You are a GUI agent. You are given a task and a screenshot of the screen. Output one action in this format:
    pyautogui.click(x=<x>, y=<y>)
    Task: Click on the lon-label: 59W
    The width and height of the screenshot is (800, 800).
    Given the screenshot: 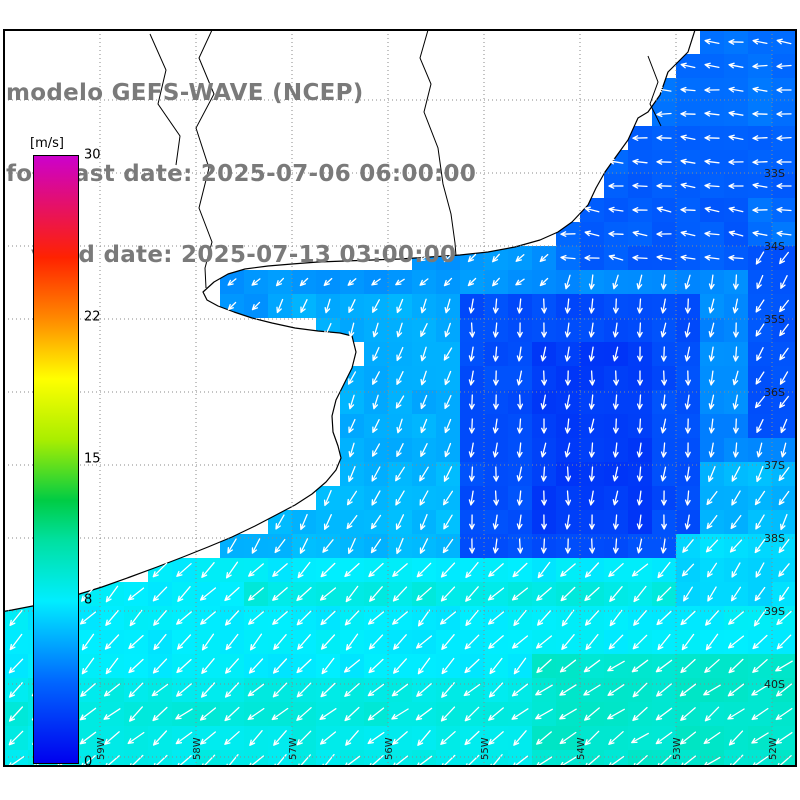 What is the action you would take?
    pyautogui.click(x=101, y=748)
    